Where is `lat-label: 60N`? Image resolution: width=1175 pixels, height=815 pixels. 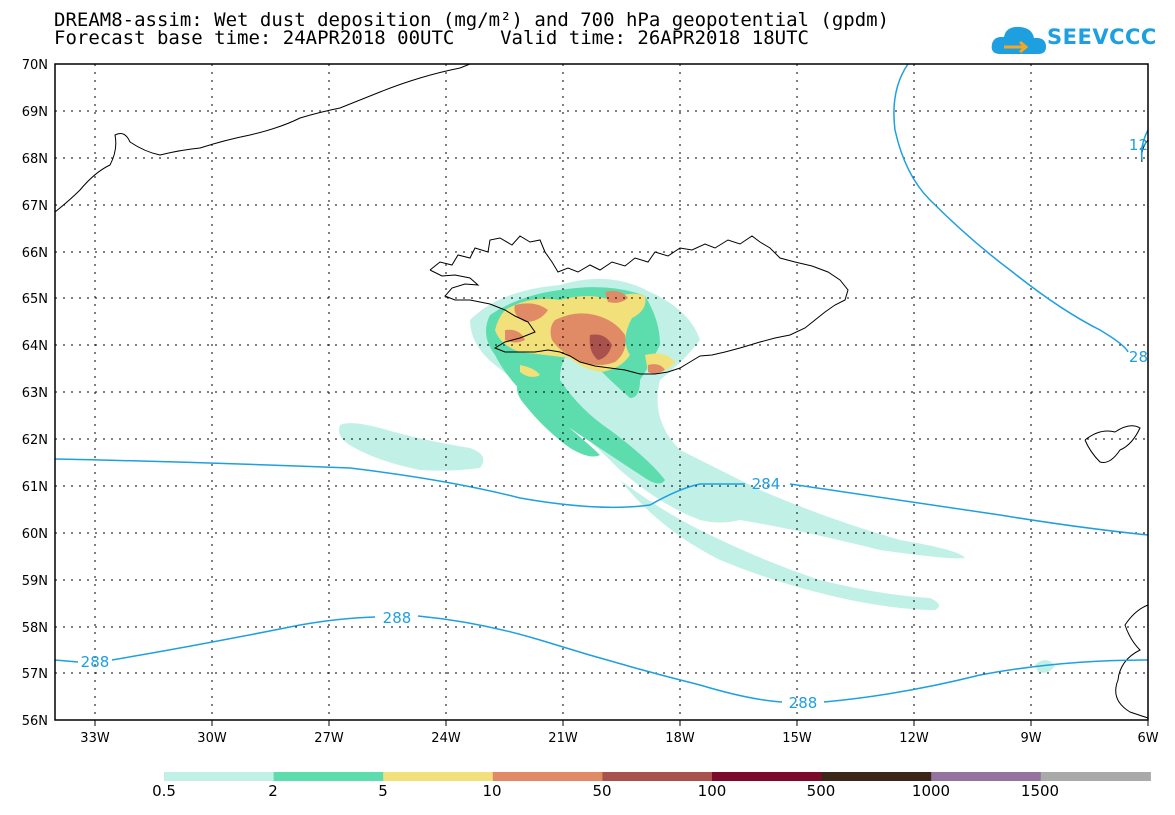 lat-label: 60N is located at coordinates (35, 534).